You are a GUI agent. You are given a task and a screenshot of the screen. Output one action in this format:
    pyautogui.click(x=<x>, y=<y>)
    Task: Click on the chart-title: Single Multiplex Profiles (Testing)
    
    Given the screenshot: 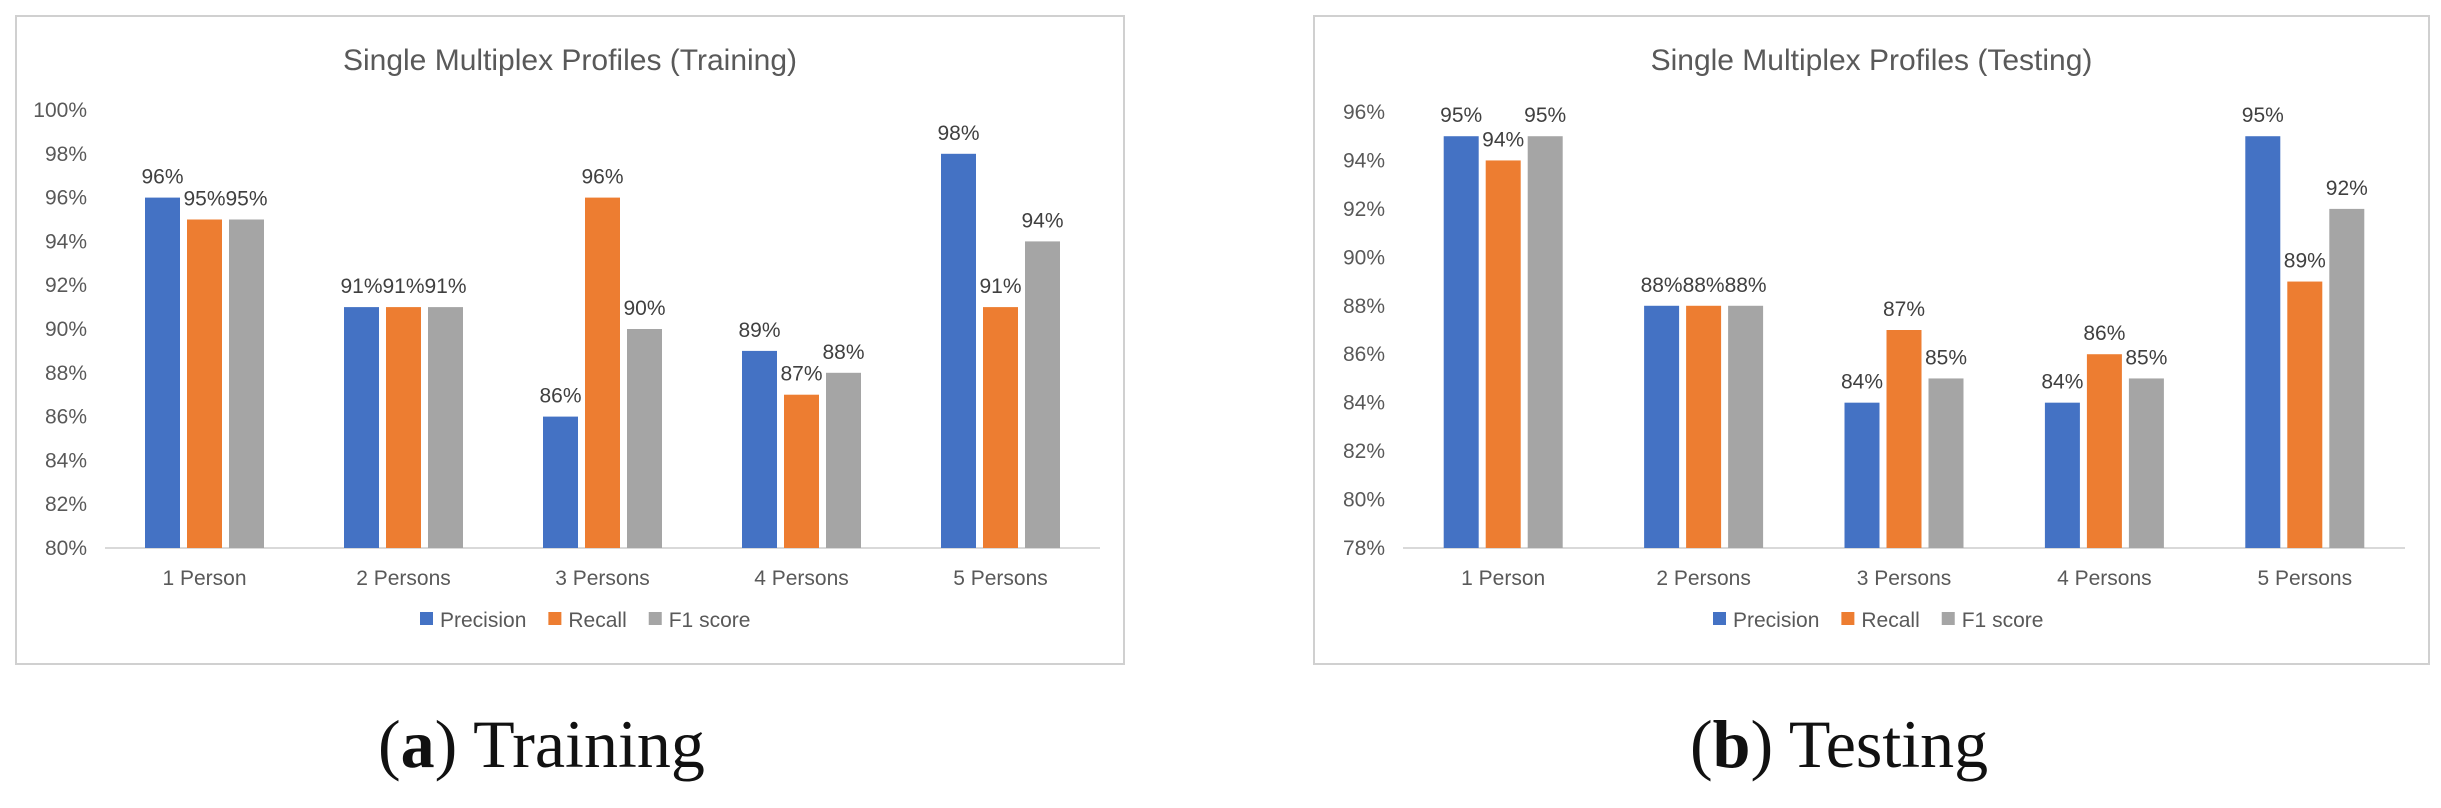 What is the action you would take?
    pyautogui.click(x=1872, y=60)
    